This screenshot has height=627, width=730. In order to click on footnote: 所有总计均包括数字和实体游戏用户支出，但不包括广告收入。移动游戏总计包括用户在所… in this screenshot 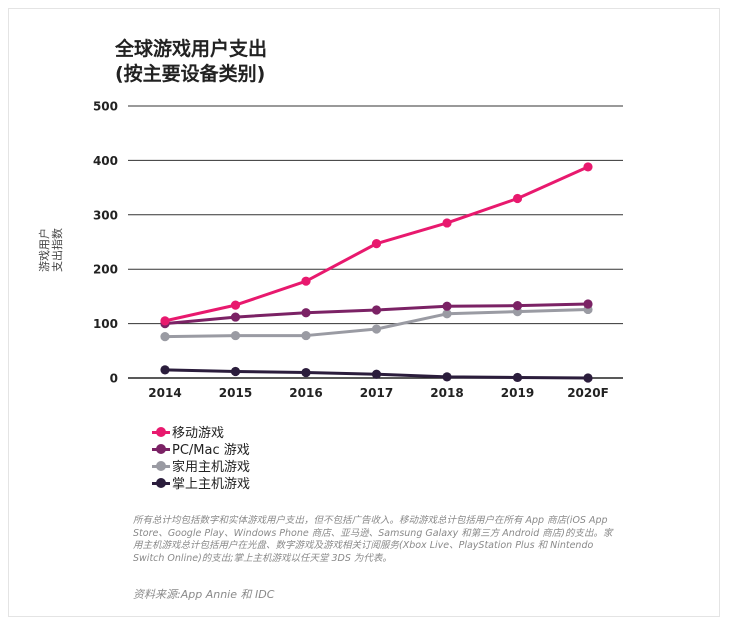, I will do `click(373, 539)`.